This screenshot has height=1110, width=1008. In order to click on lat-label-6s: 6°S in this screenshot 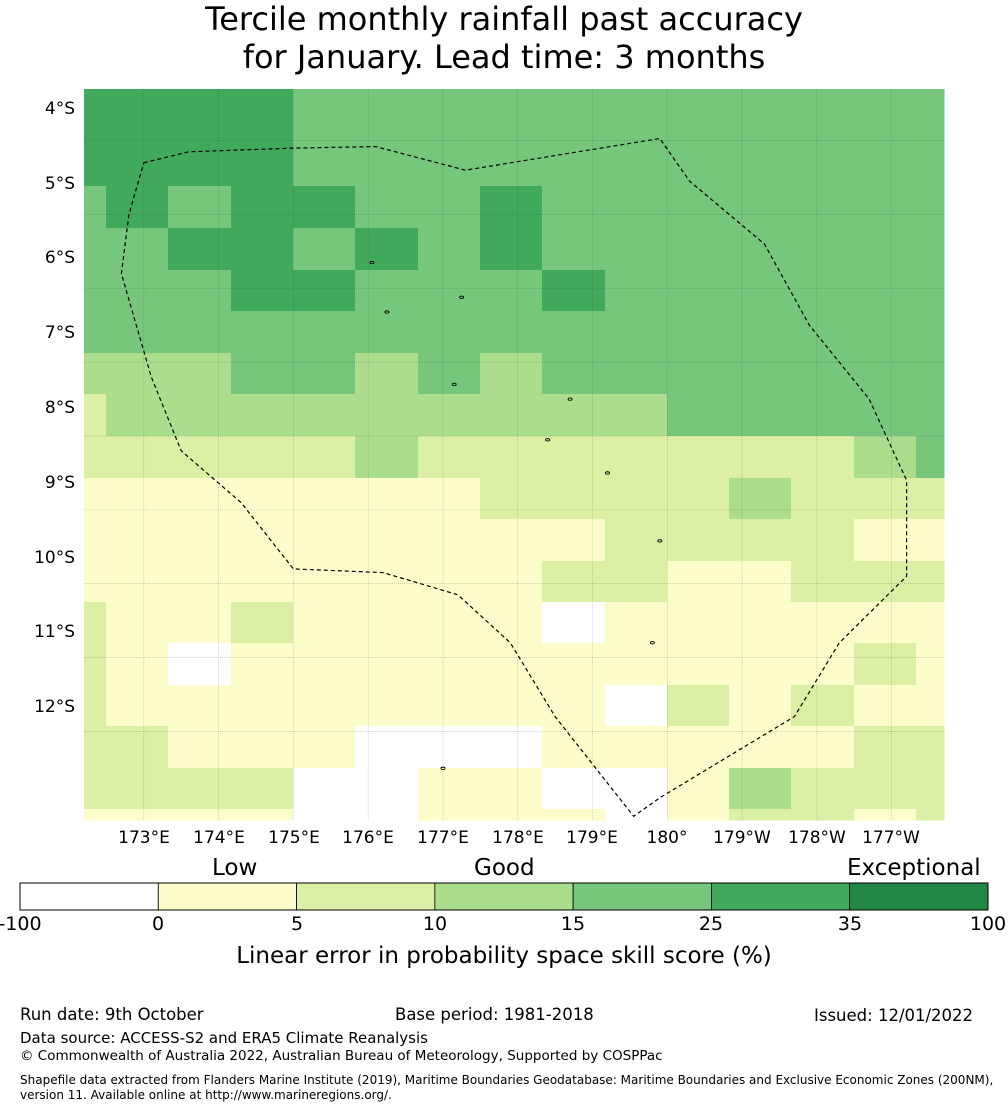, I will do `click(59, 258)`.